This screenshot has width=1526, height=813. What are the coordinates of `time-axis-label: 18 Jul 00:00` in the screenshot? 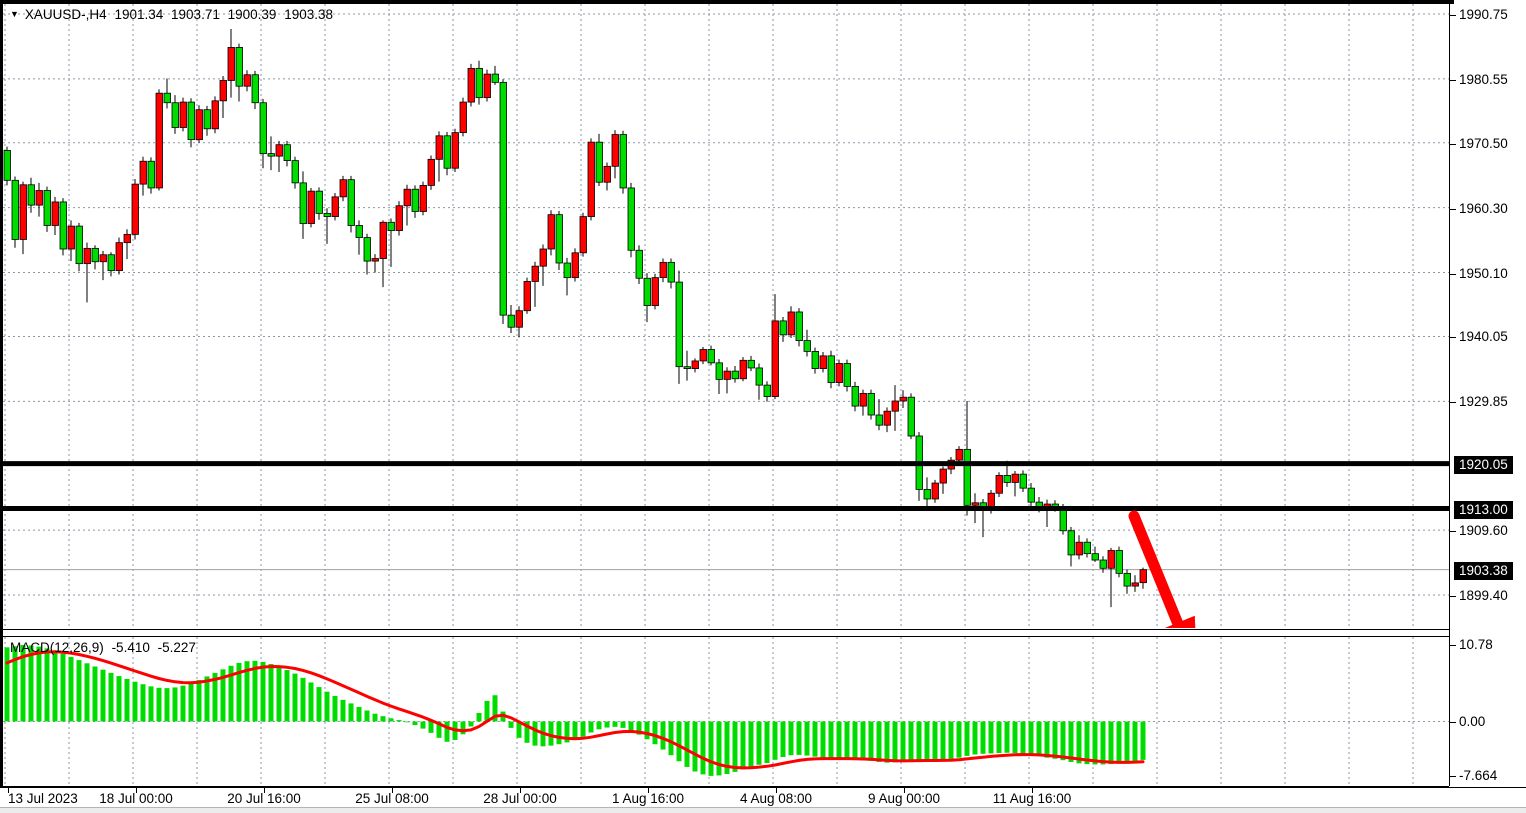 It's located at (136, 798).